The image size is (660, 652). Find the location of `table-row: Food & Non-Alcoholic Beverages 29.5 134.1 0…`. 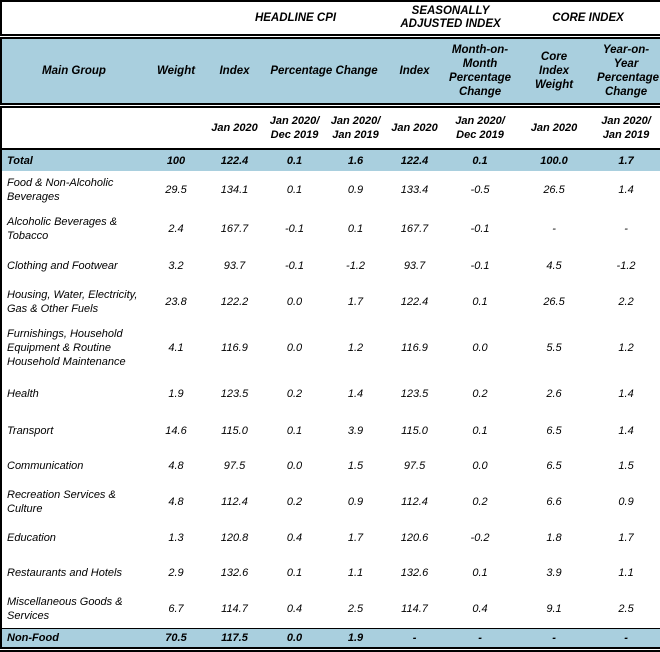

table-row: Food & Non-Alcoholic Beverages 29.5 134.1 0… is located at coordinates (330, 190).